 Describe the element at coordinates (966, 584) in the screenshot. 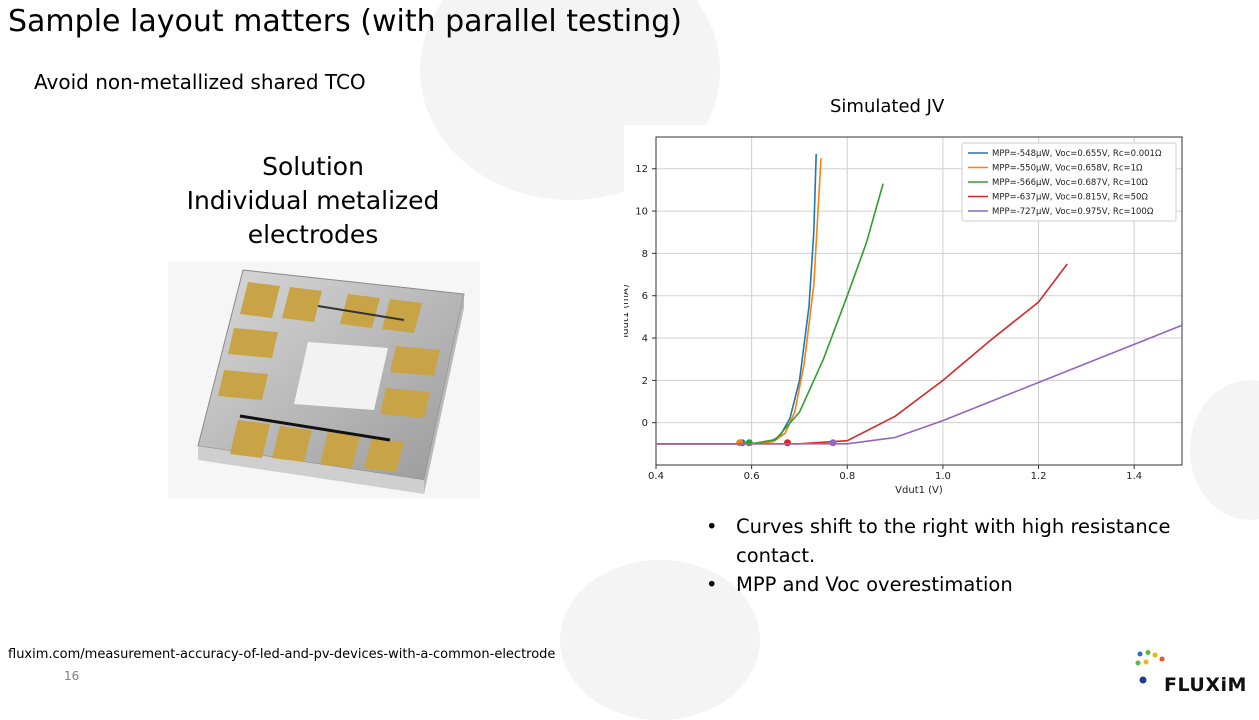

I see `bullet-item: MPP and Voc overestimation` at that location.